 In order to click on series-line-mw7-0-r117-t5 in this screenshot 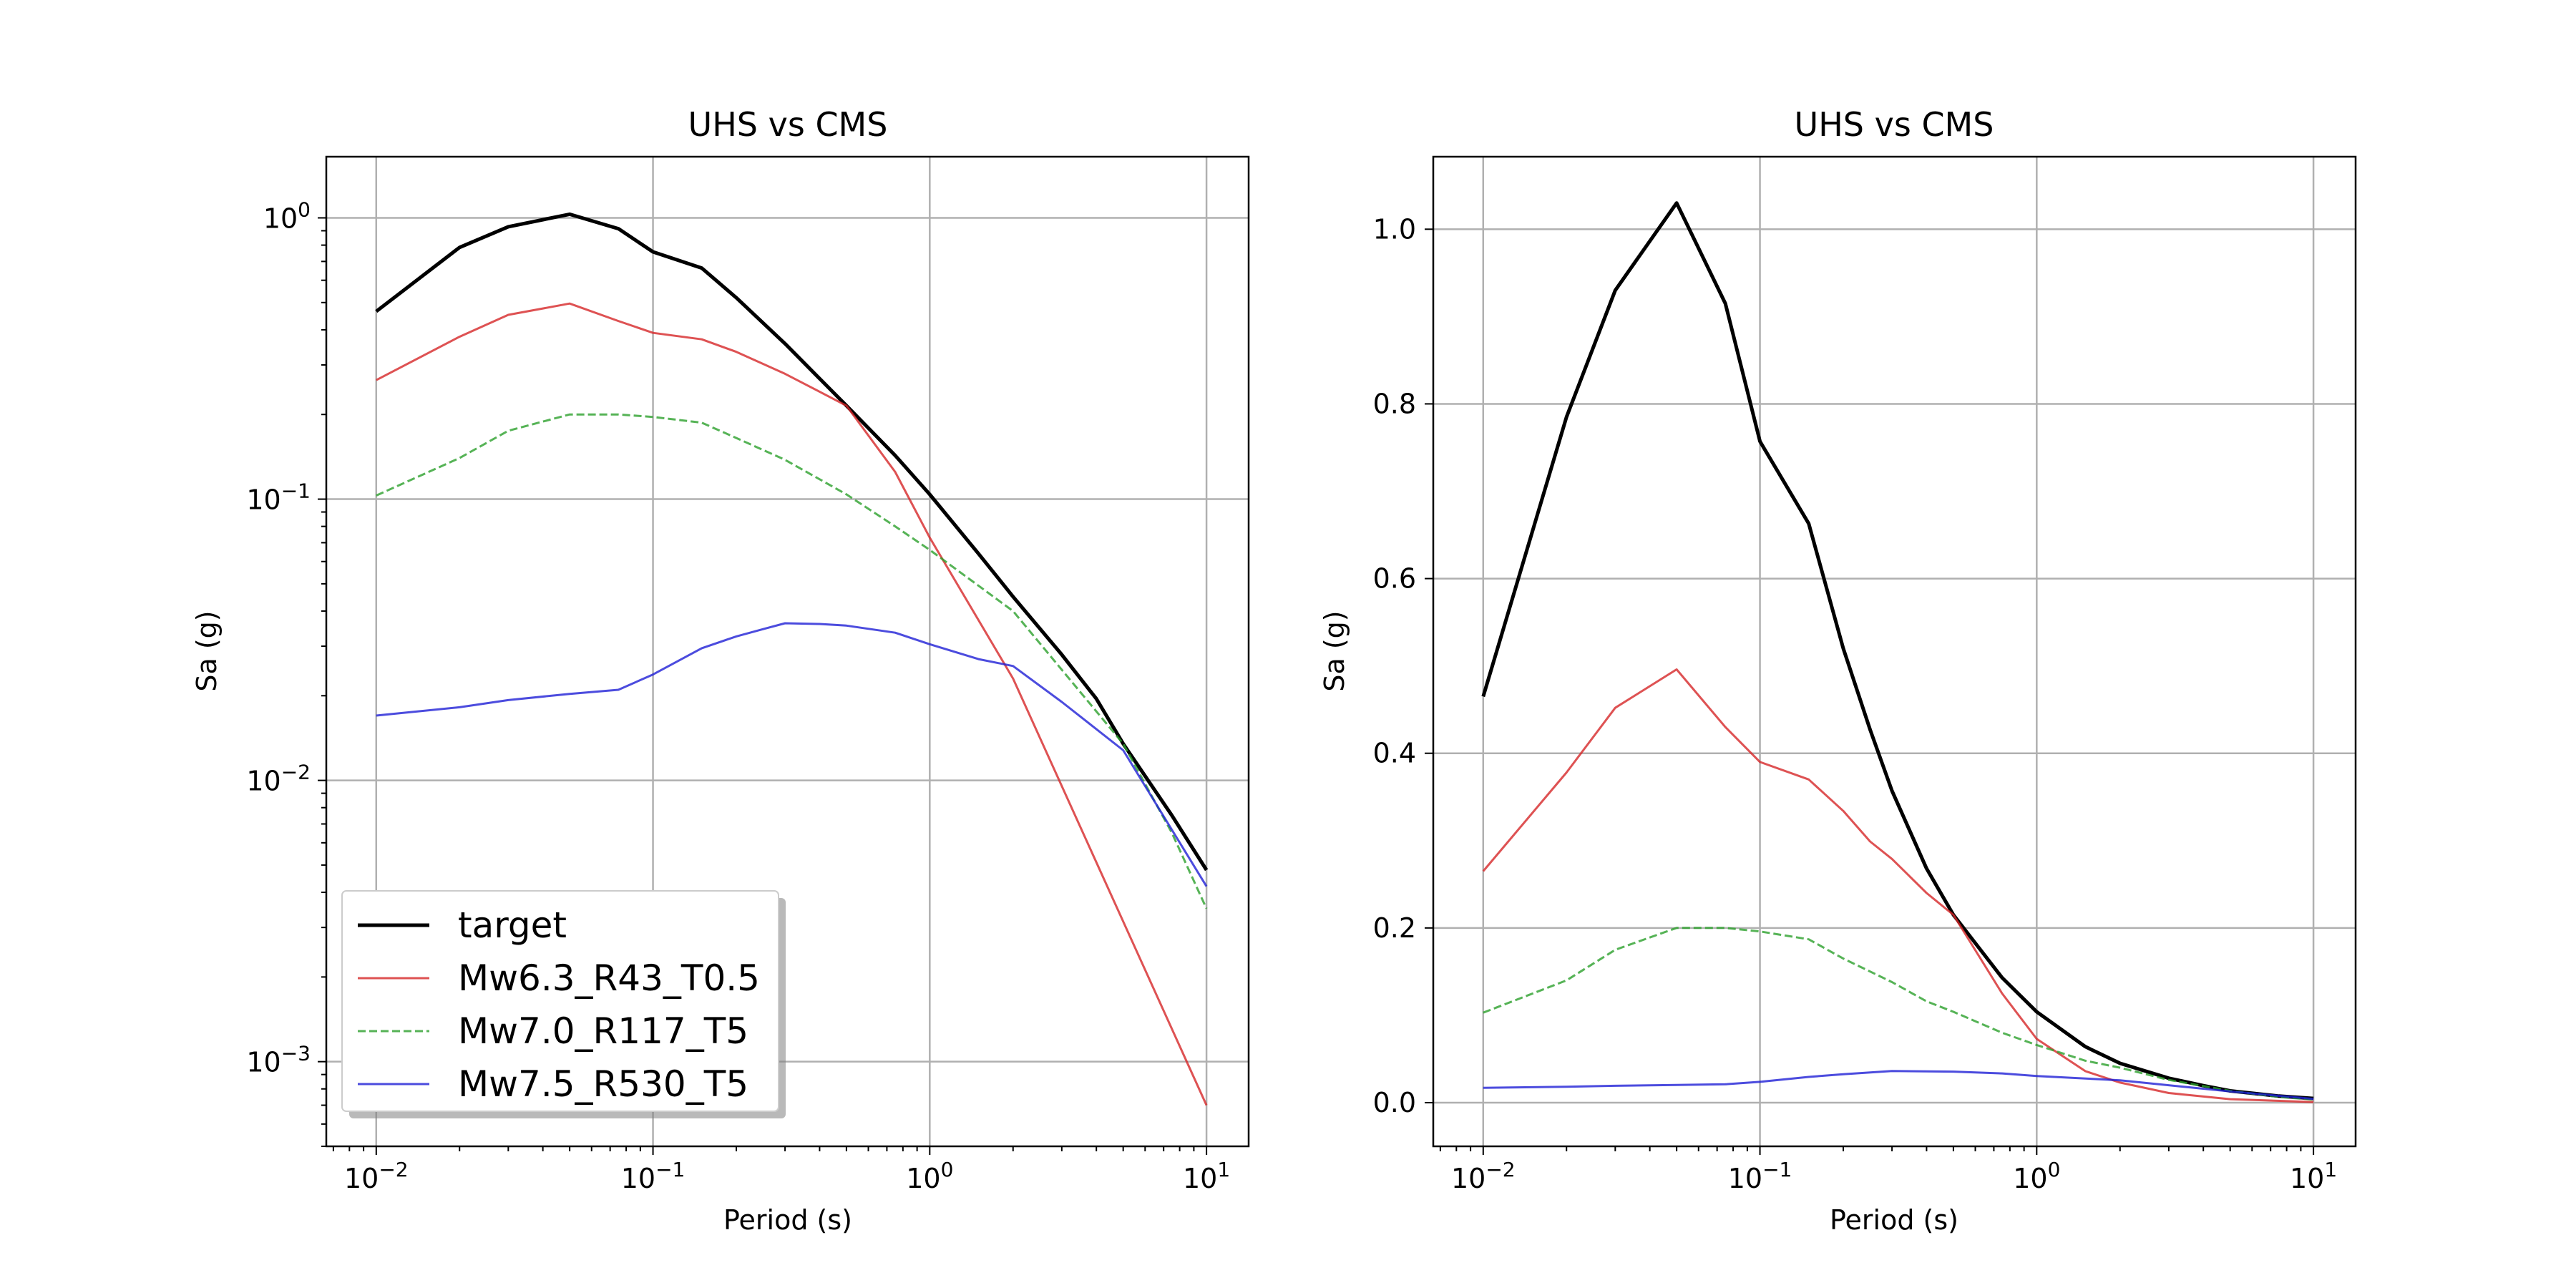, I will do `click(792, 661)`.